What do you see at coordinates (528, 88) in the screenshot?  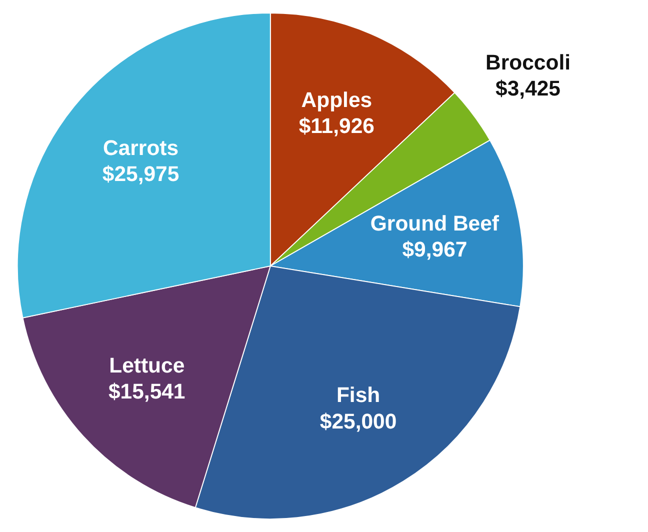 I see `data-label: $3,425` at bounding box center [528, 88].